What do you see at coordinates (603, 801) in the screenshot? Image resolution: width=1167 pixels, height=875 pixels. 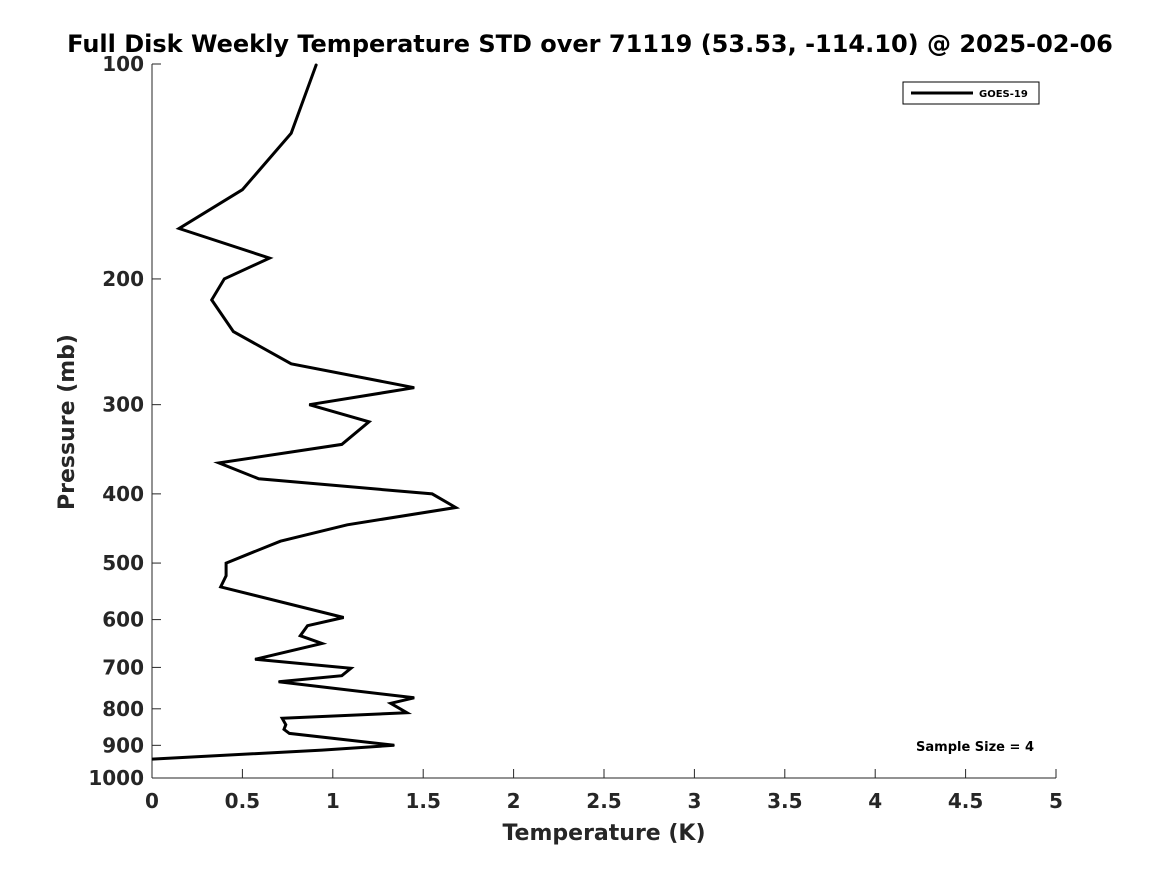 I see `x-tick-label: 2.5` at bounding box center [603, 801].